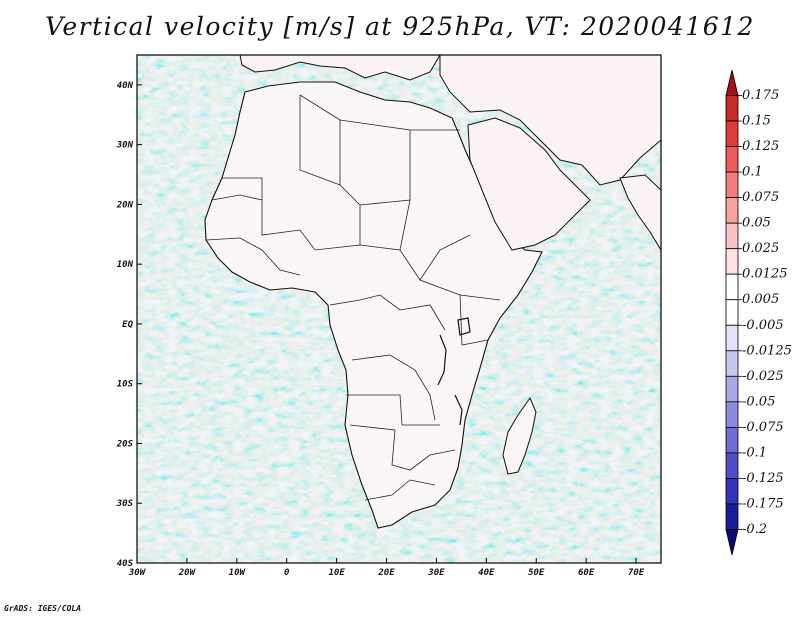 Image resolution: width=800 pixels, height=618 pixels. What do you see at coordinates (763, 503) in the screenshot?
I see `colorbar-label: -0.175` at bounding box center [763, 503].